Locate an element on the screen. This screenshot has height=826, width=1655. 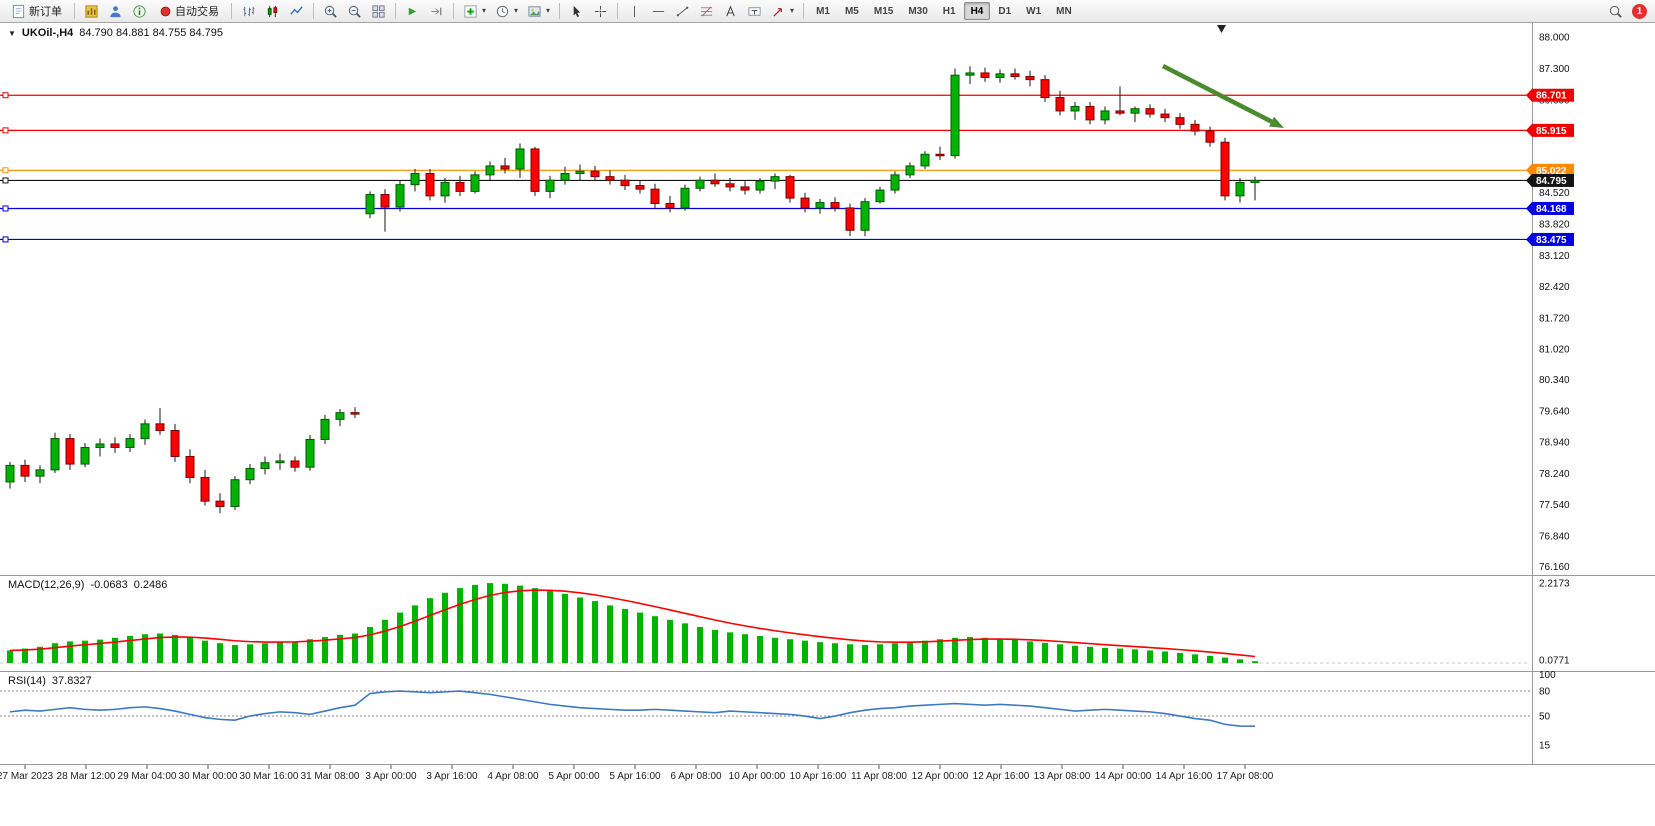
chart-ohlc-label: 84.790 84.881 84.755 84.795 is located at coordinates (151, 33).